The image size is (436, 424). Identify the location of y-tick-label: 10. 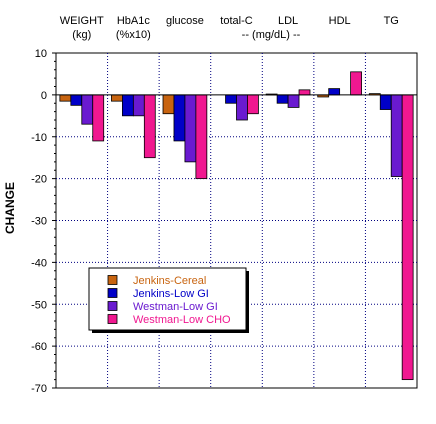
(41, 54).